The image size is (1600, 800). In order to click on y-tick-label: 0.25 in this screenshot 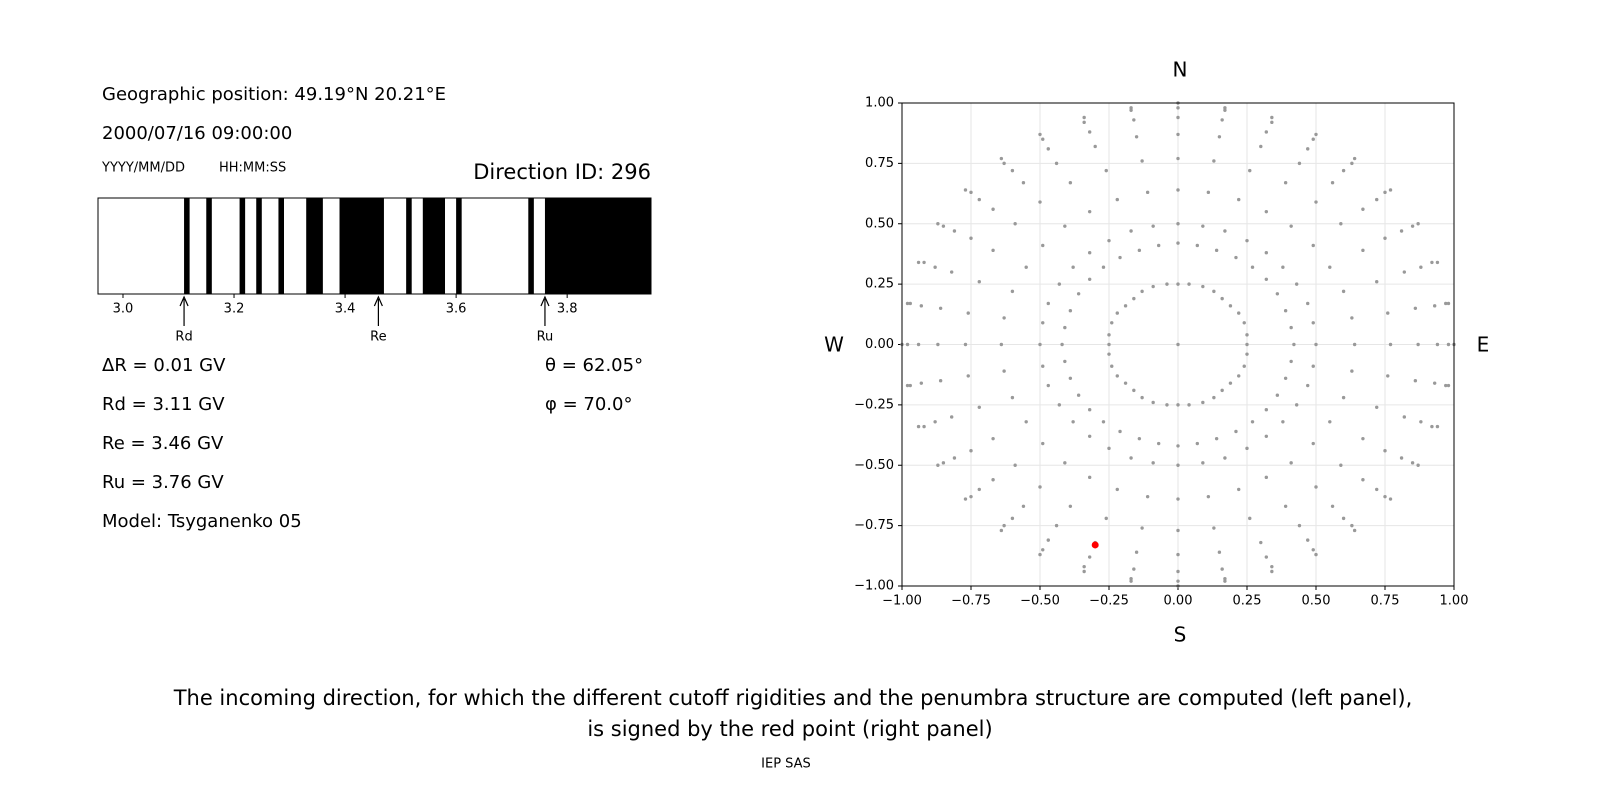, I will do `click(879, 284)`.